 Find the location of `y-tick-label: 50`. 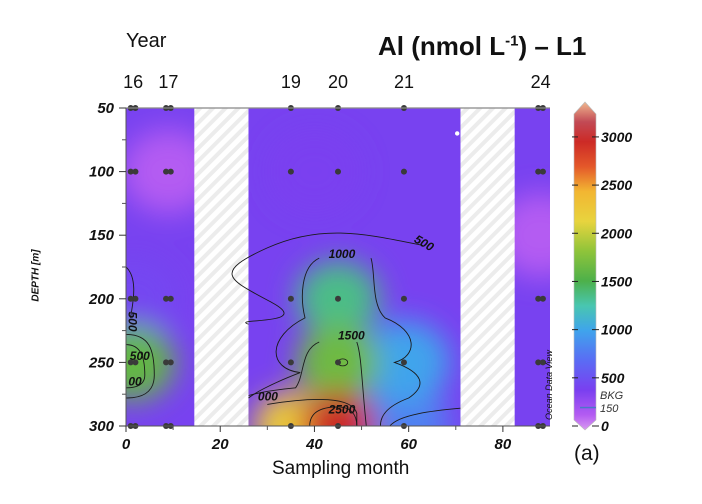

y-tick-label: 50 is located at coordinates (105, 108).